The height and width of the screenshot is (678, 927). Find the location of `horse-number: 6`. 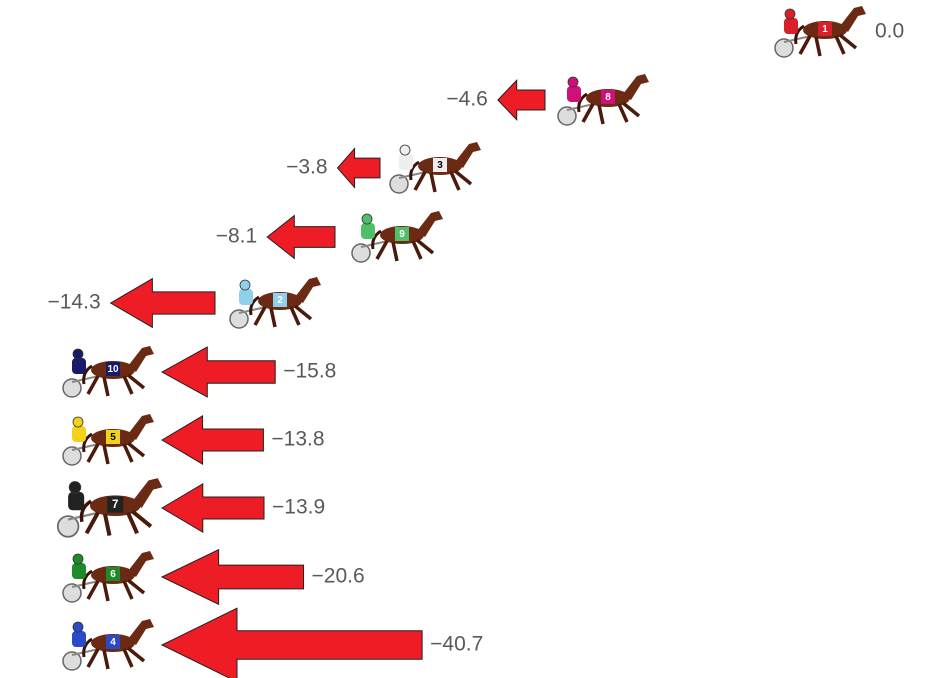

horse-number: 6 is located at coordinates (113, 574).